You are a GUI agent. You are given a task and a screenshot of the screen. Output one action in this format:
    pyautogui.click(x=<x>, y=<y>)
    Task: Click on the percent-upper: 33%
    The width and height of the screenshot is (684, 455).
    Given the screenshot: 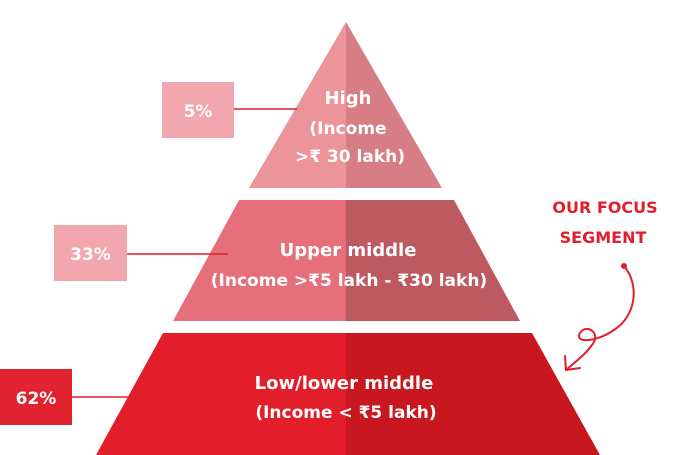 What is the action you would take?
    pyautogui.click(x=90, y=255)
    